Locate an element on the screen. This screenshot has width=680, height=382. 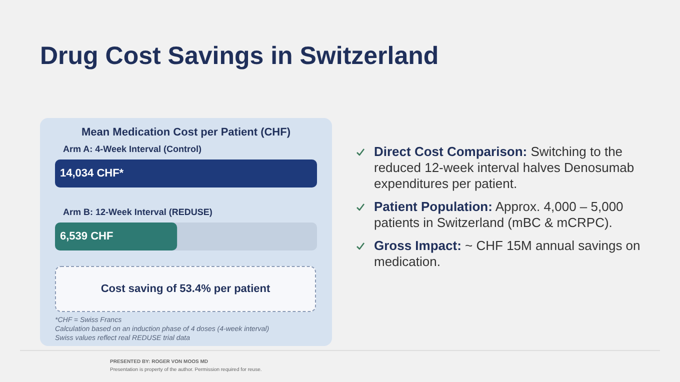
text: Gross Impact: ~ CHF 15M annual savings on medication. is located at coordinates (507, 253).